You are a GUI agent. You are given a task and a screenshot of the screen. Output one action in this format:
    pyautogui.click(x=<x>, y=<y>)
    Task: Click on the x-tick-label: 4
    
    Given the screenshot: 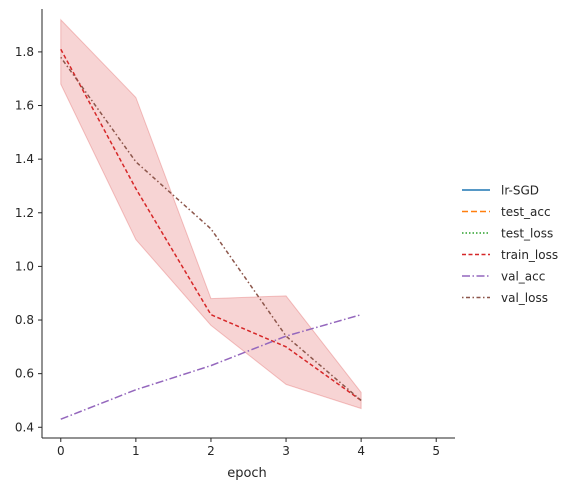 What is the action you would take?
    pyautogui.click(x=361, y=451)
    